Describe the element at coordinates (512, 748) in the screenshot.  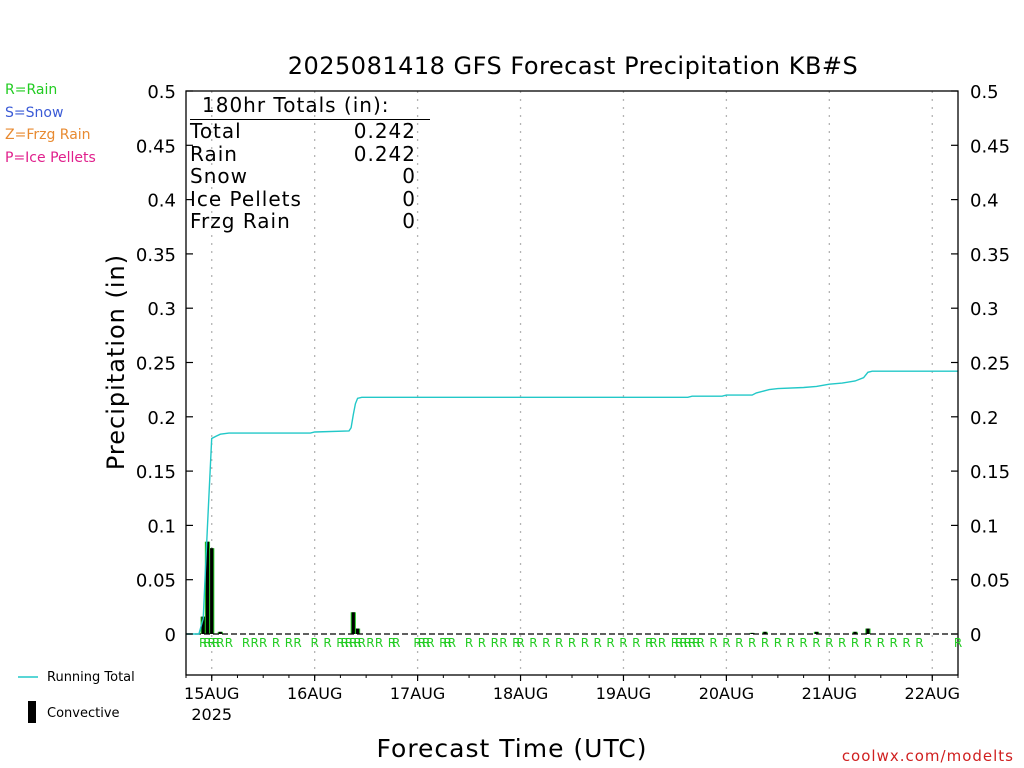
I see `x-axis-label: Forecast Time (UTC)` at that location.